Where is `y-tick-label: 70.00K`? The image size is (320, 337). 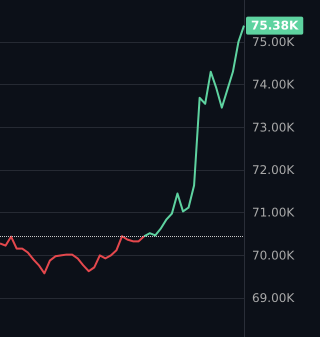 y-tick-label: 70.00K is located at coordinates (274, 255).